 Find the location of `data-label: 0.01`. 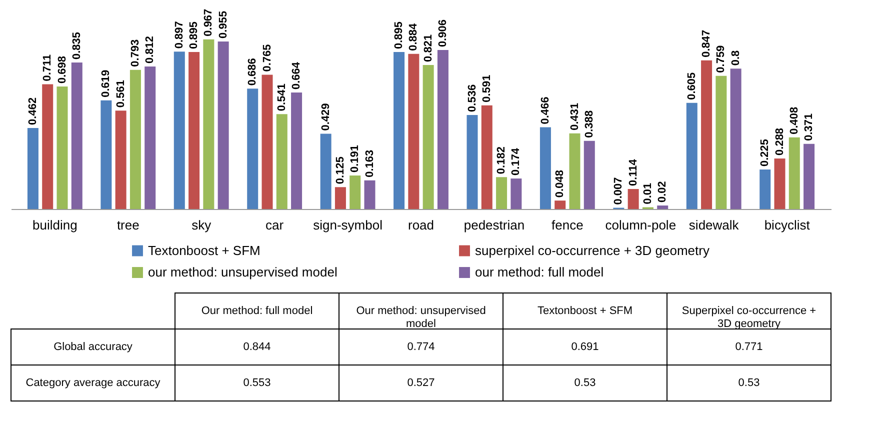

data-label: 0.01 is located at coordinates (648, 193).